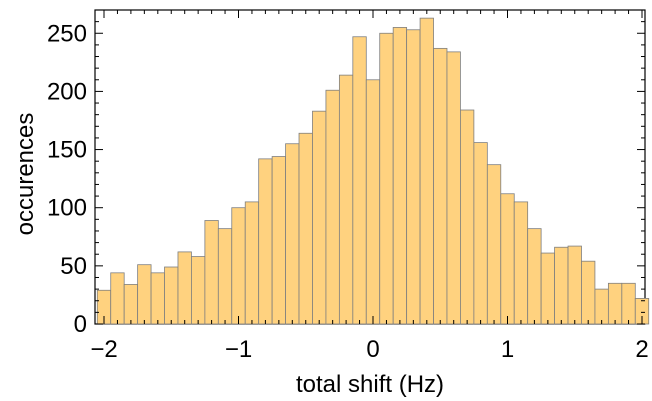 The width and height of the screenshot is (652, 401). What do you see at coordinates (238, 349) in the screenshot?
I see `x-tick-label: −1` at bounding box center [238, 349].